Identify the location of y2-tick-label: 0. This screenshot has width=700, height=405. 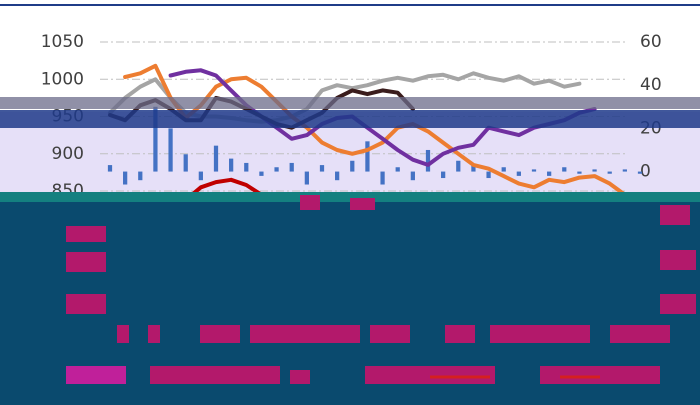
(645, 172).